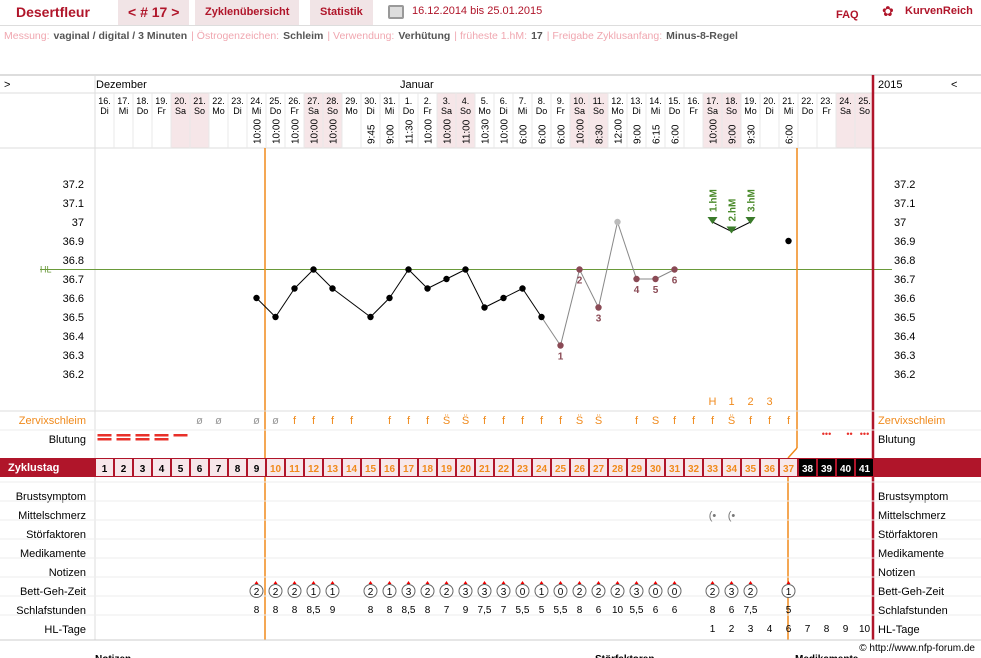  I want to click on cycle-day-number: 36, so click(770, 469).